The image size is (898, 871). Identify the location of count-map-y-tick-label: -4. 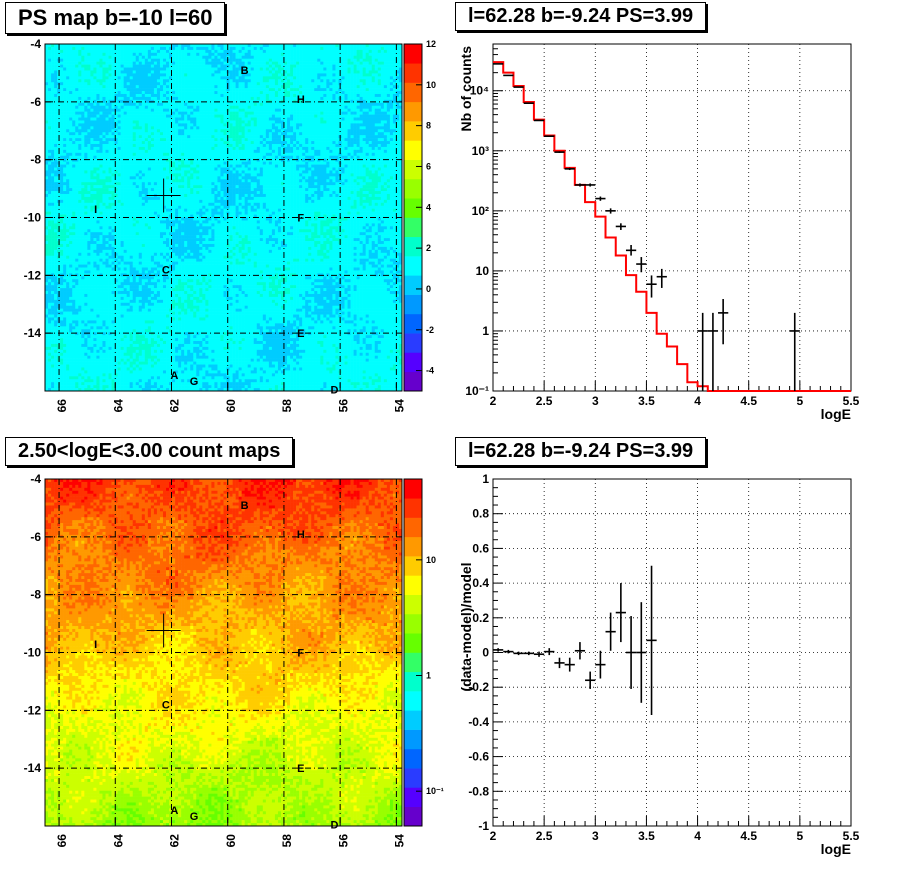
(35, 479).